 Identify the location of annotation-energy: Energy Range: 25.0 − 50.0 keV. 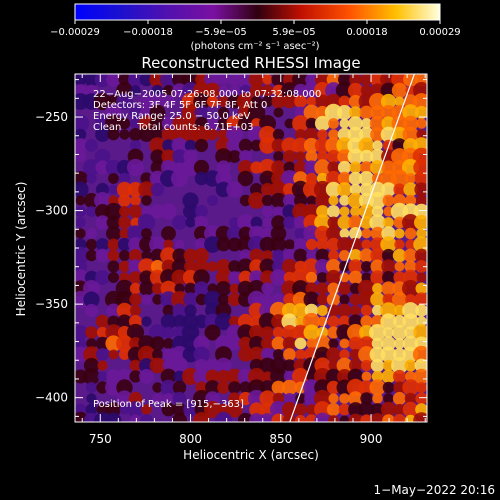
(171, 116).